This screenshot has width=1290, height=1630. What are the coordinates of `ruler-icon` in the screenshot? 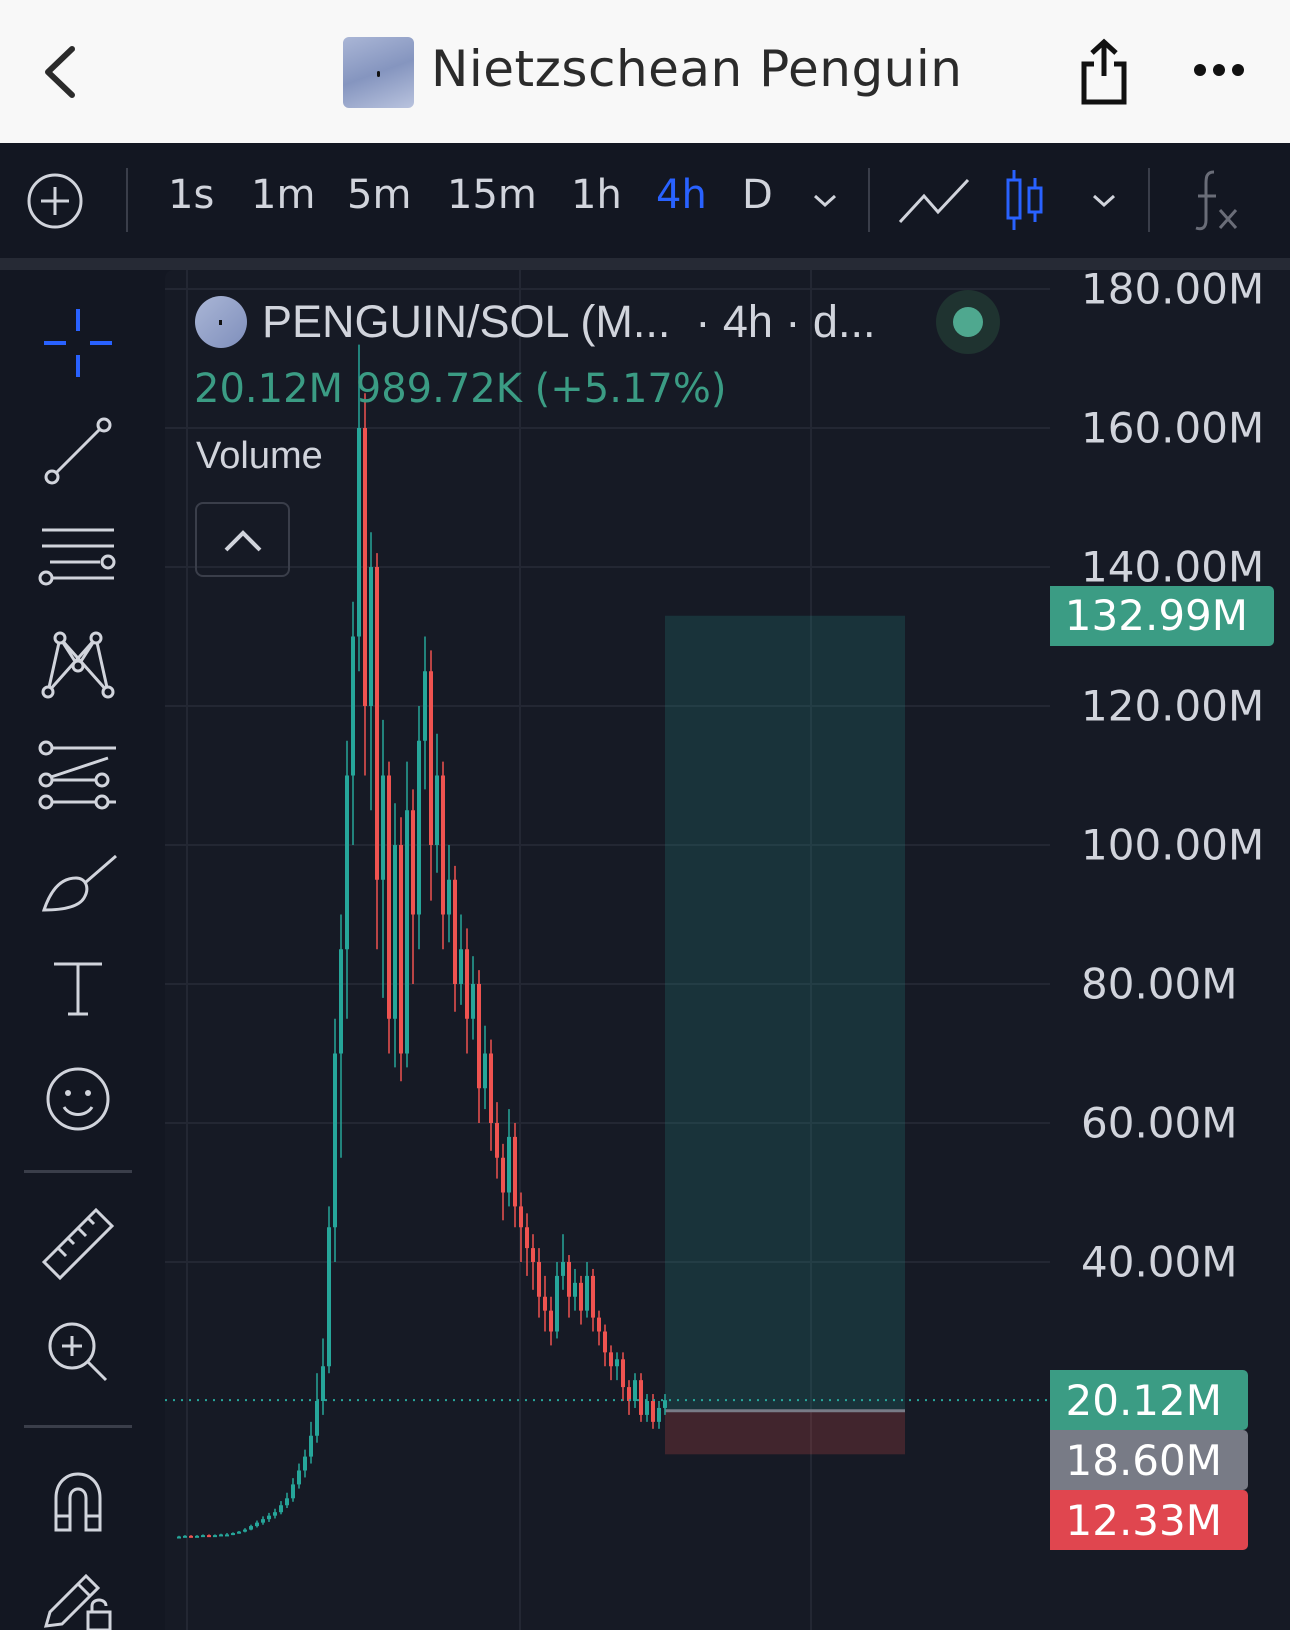 It's located at (78, 1244).